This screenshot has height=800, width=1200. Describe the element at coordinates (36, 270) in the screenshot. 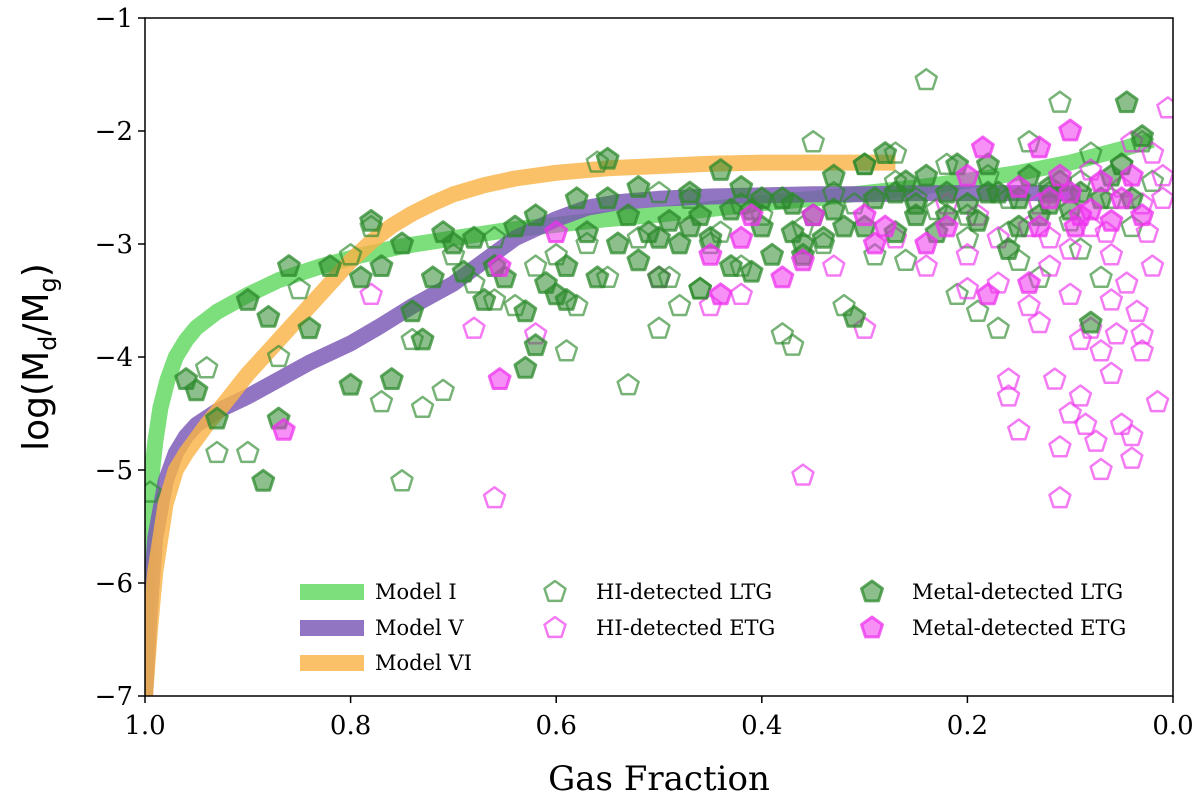

I see `y-label-end: )` at that location.